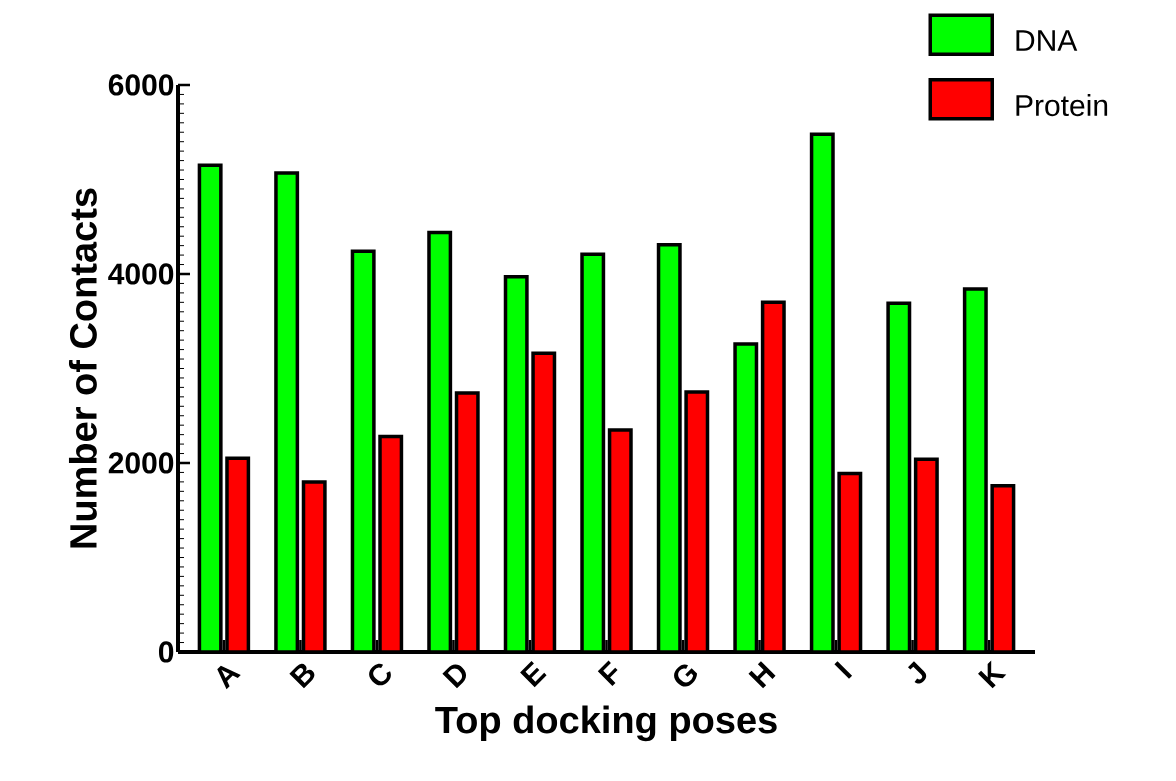 Image resolution: width=1176 pixels, height=781 pixels. What do you see at coordinates (843, 670) in the screenshot?
I see `x-tick-label: I` at bounding box center [843, 670].